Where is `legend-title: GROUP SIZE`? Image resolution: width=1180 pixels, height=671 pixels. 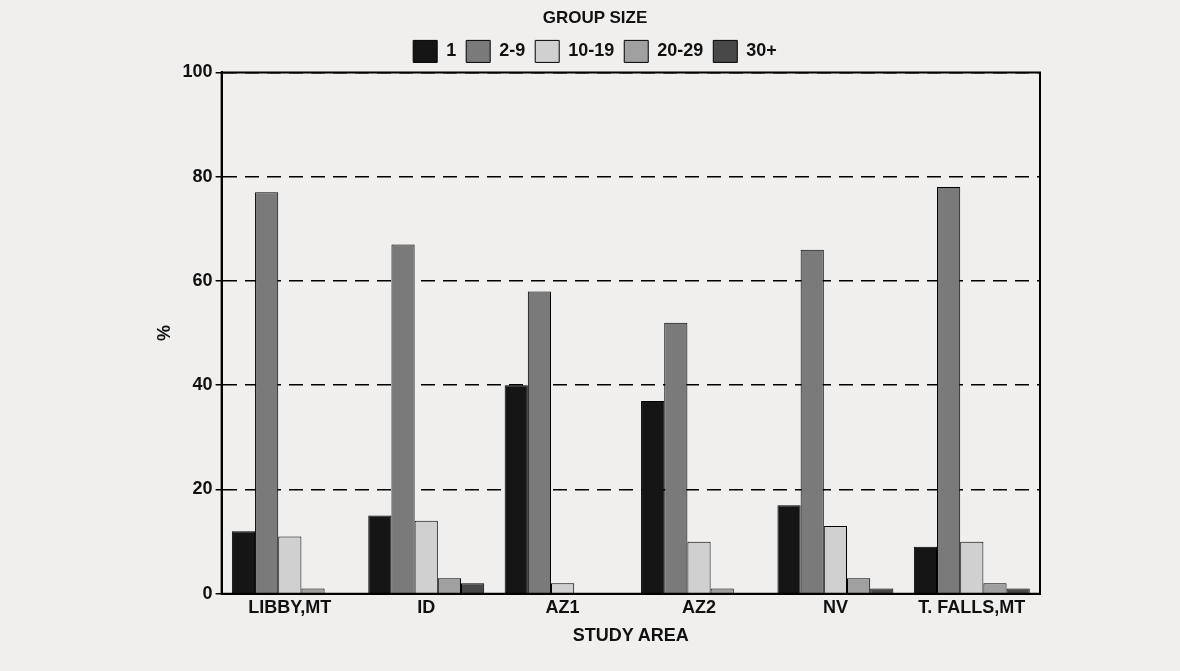
legend-title: GROUP SIZE is located at coordinates (595, 18).